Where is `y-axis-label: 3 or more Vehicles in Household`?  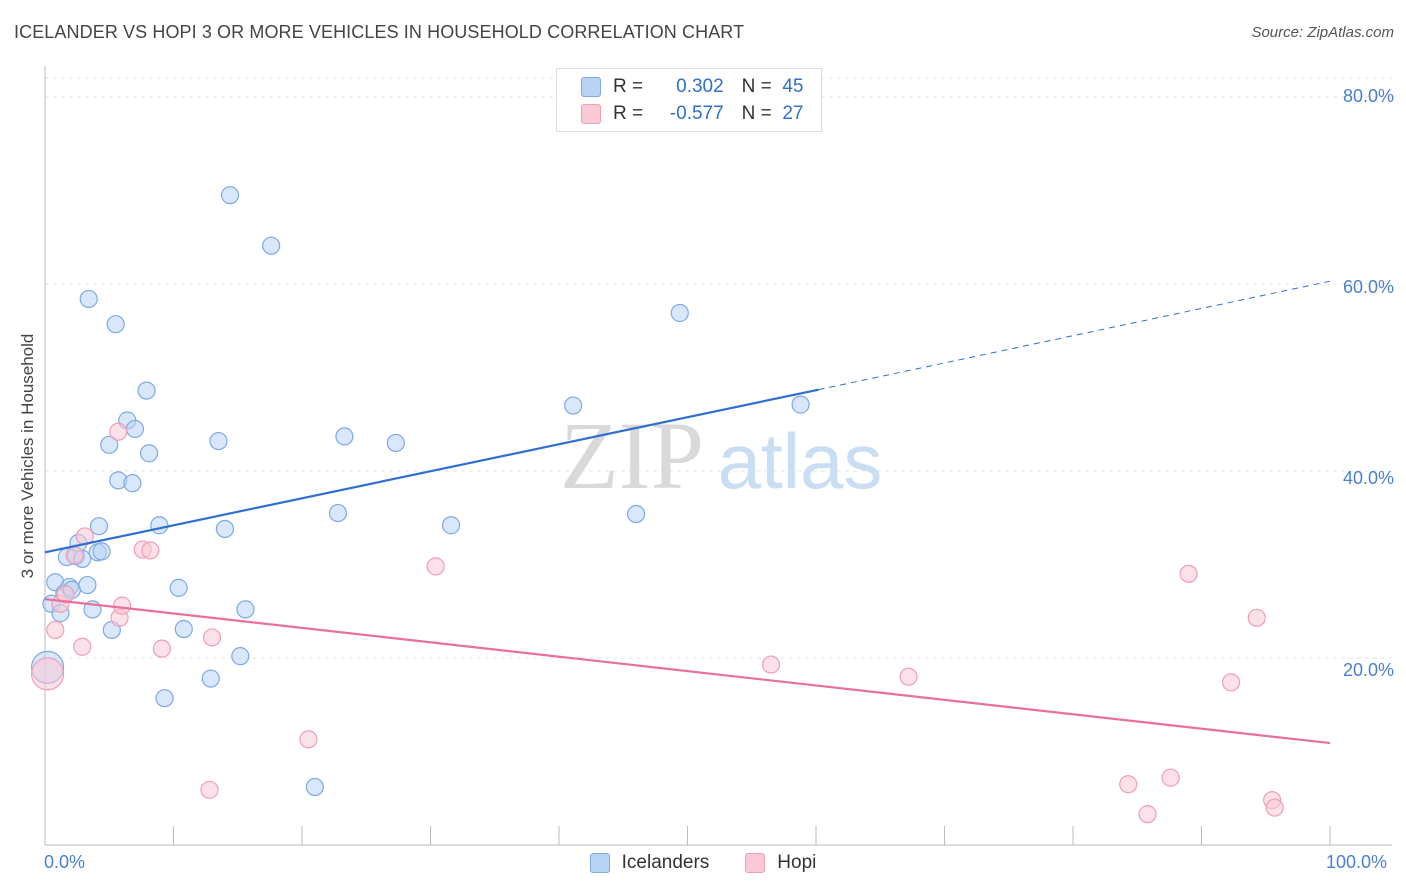 y-axis-label: 3 or more Vehicles in Household is located at coordinates (27, 456).